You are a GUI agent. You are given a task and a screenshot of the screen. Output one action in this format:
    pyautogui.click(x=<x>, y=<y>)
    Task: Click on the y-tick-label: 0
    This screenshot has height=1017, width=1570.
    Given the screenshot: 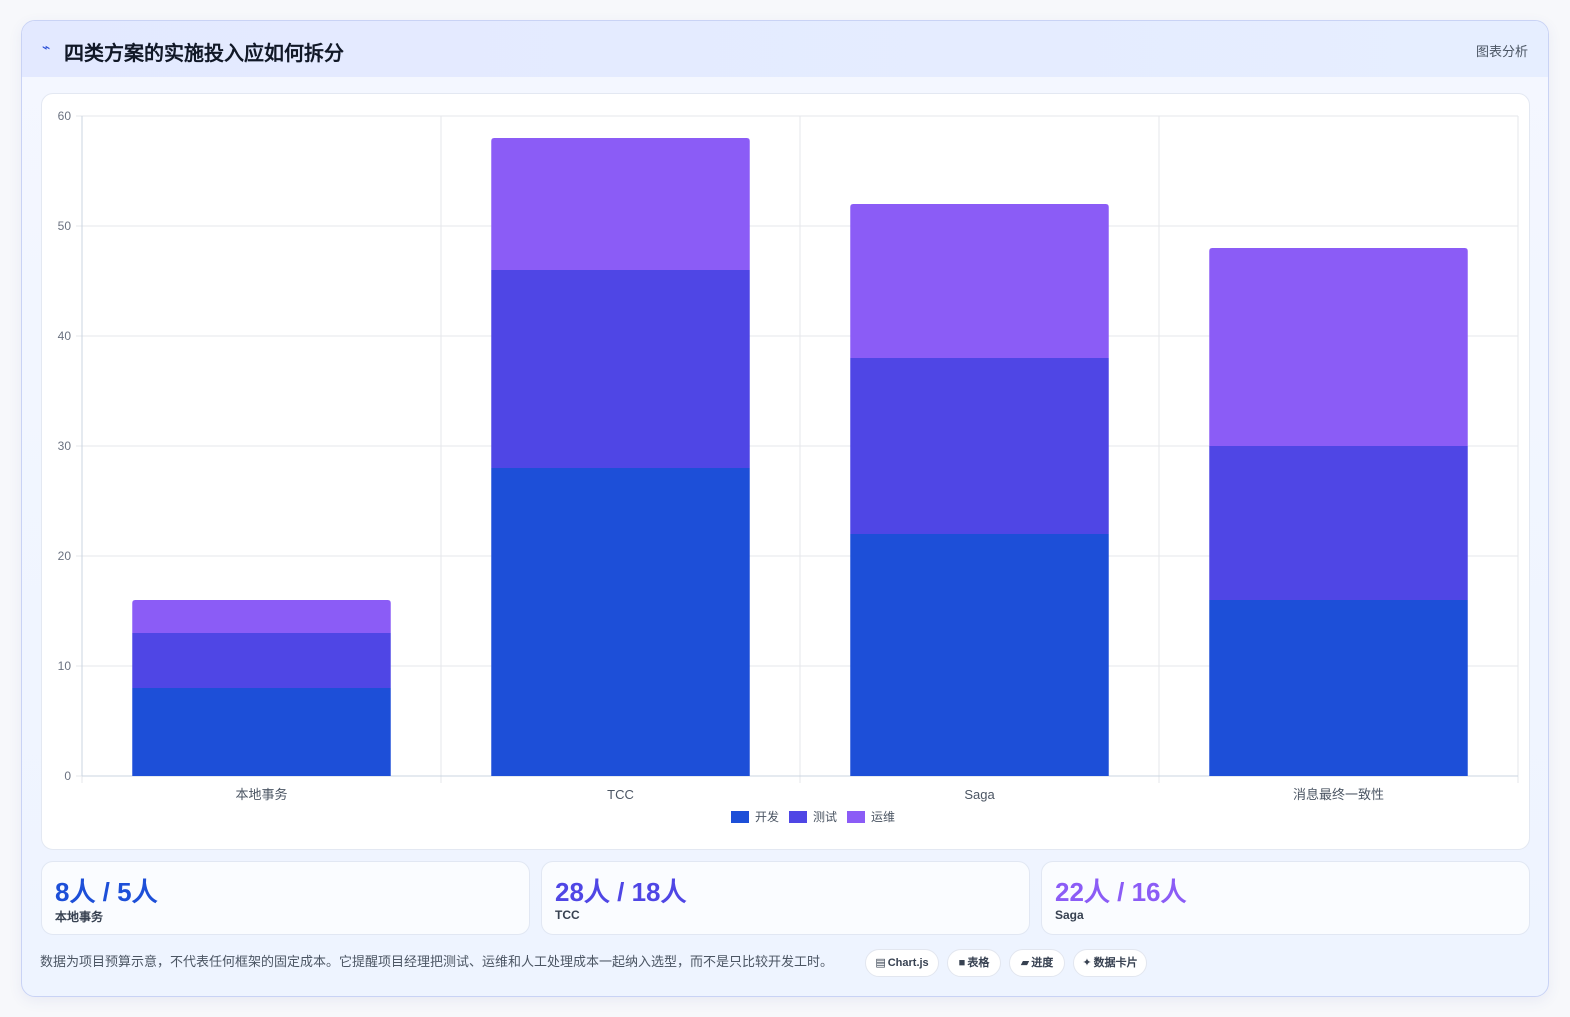 What is the action you would take?
    pyautogui.click(x=67, y=776)
    